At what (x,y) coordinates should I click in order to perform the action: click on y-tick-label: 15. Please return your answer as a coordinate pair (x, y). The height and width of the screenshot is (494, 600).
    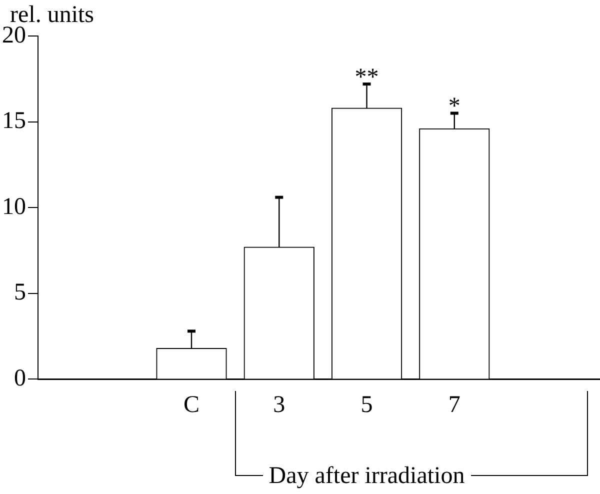
    Looking at the image, I should click on (14, 121).